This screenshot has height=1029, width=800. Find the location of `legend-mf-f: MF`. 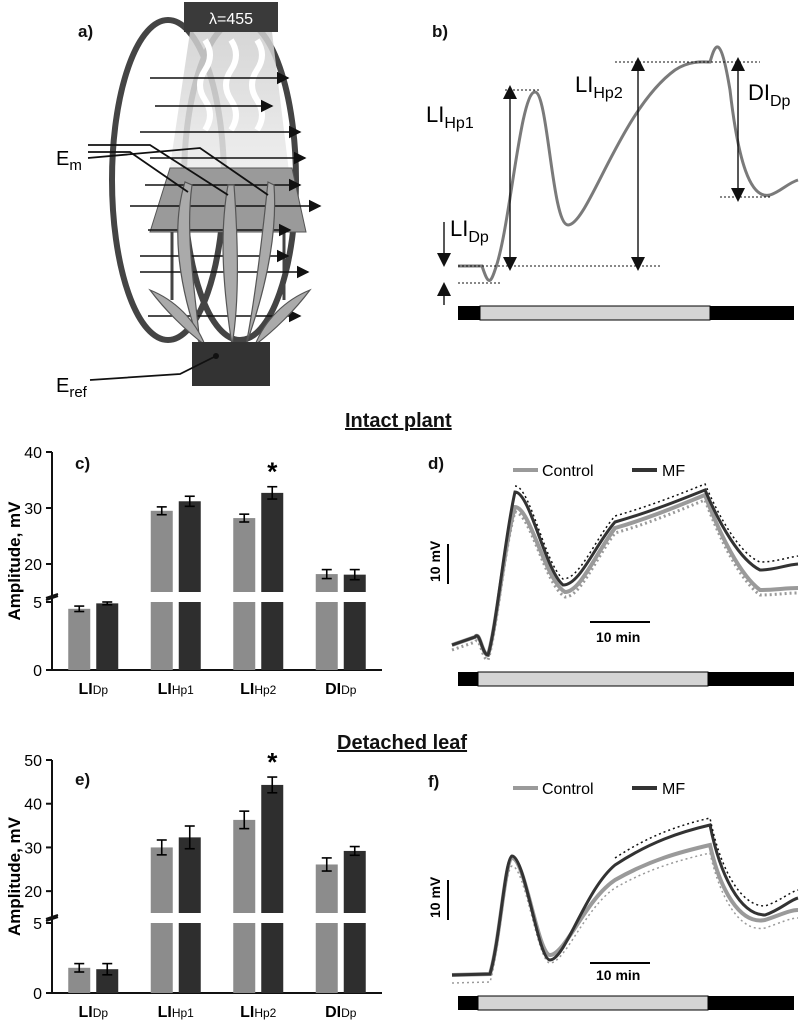

legend-mf-f: MF is located at coordinates (673, 789).